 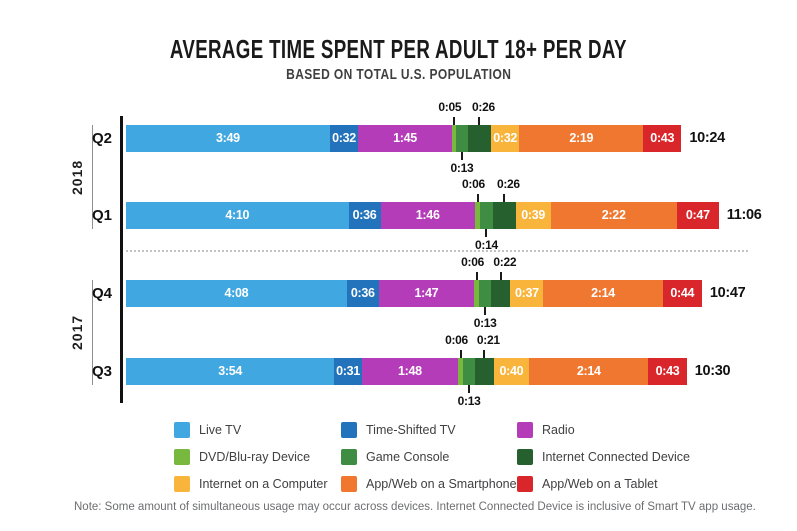 What do you see at coordinates (712, 371) in the screenshot?
I see `bar-total-label: 10:30` at bounding box center [712, 371].